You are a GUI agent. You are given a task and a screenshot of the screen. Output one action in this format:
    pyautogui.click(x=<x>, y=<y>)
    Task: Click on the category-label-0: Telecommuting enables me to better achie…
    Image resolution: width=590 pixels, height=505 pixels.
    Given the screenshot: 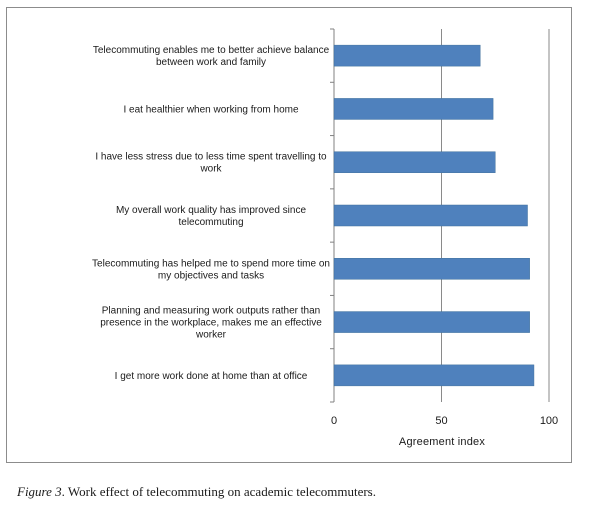 What is the action you would take?
    pyautogui.click(x=211, y=56)
    